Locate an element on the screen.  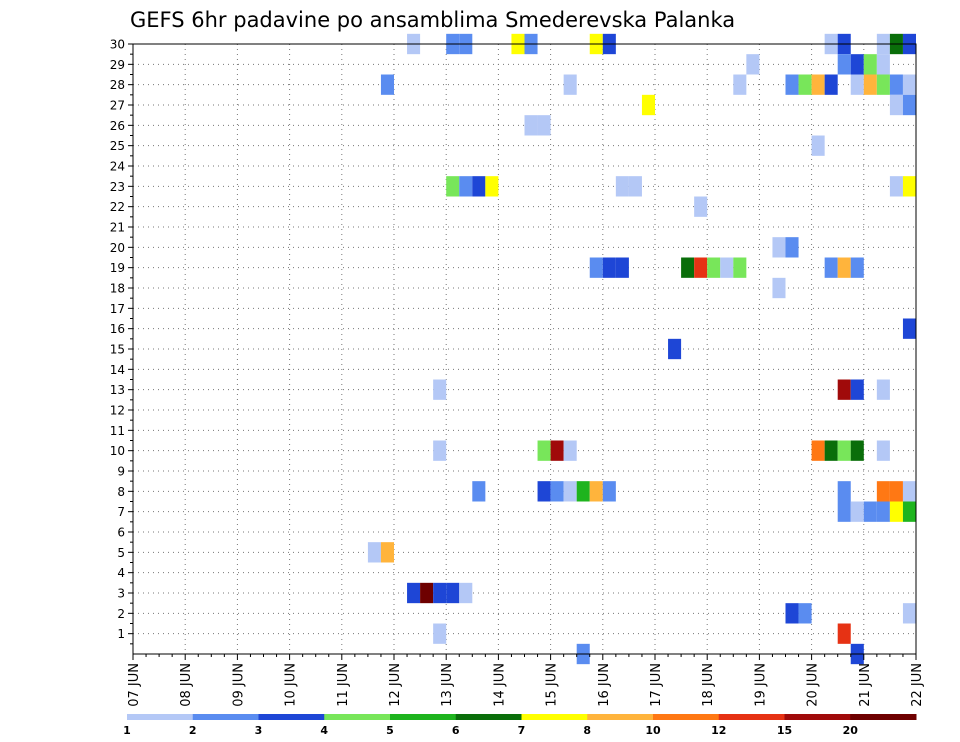
legend-label: 3 is located at coordinates (259, 730).